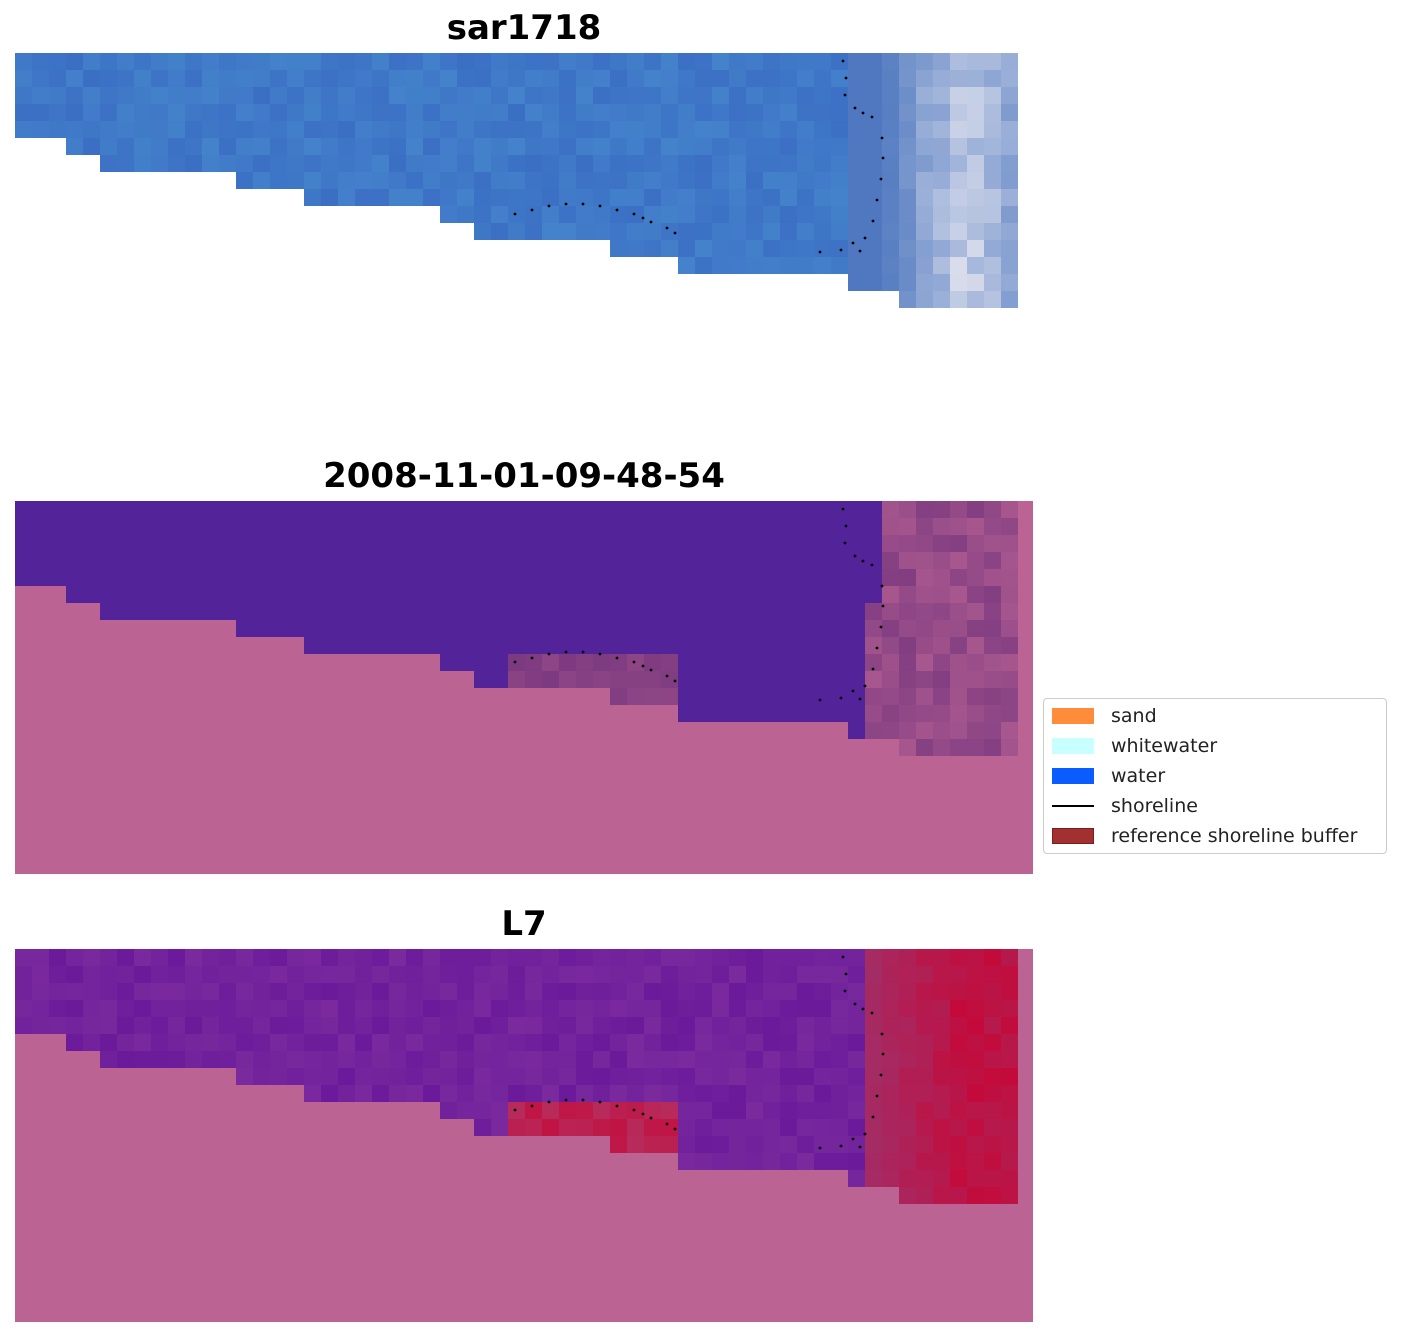 The image size is (1404, 1337). Describe the element at coordinates (1134, 716) in the screenshot. I see `legend-label: sand` at that location.